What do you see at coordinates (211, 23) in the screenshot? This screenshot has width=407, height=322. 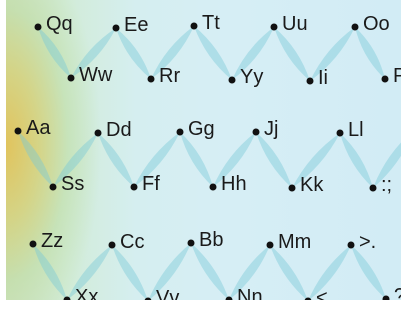 I see `key-label: Tt` at bounding box center [211, 23].